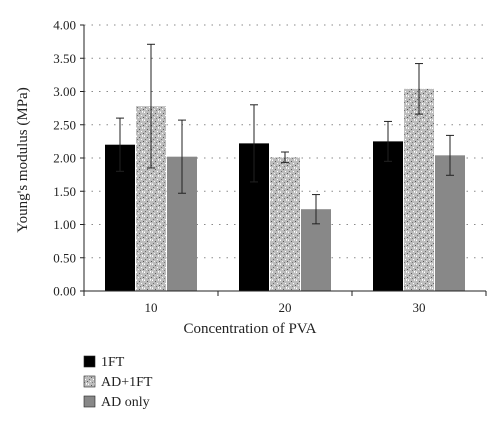 The width and height of the screenshot is (500, 432). I want to click on legend-label: AD only, so click(125, 402).